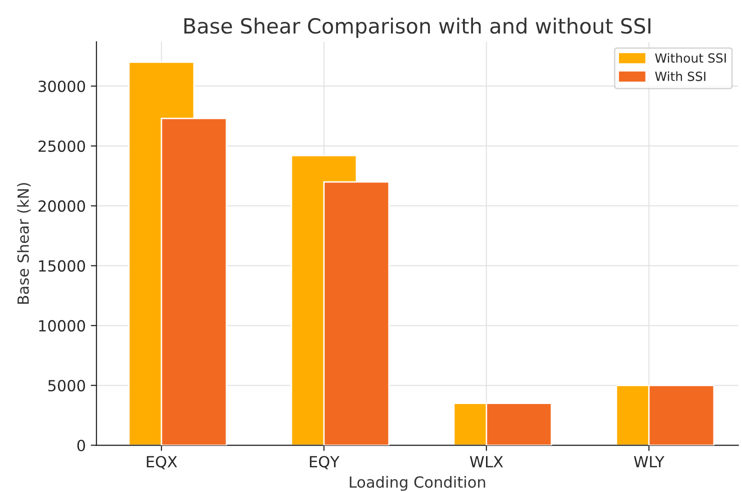 This screenshot has height=492, width=742. I want to click on x-tick-label: WLY, so click(649, 462).